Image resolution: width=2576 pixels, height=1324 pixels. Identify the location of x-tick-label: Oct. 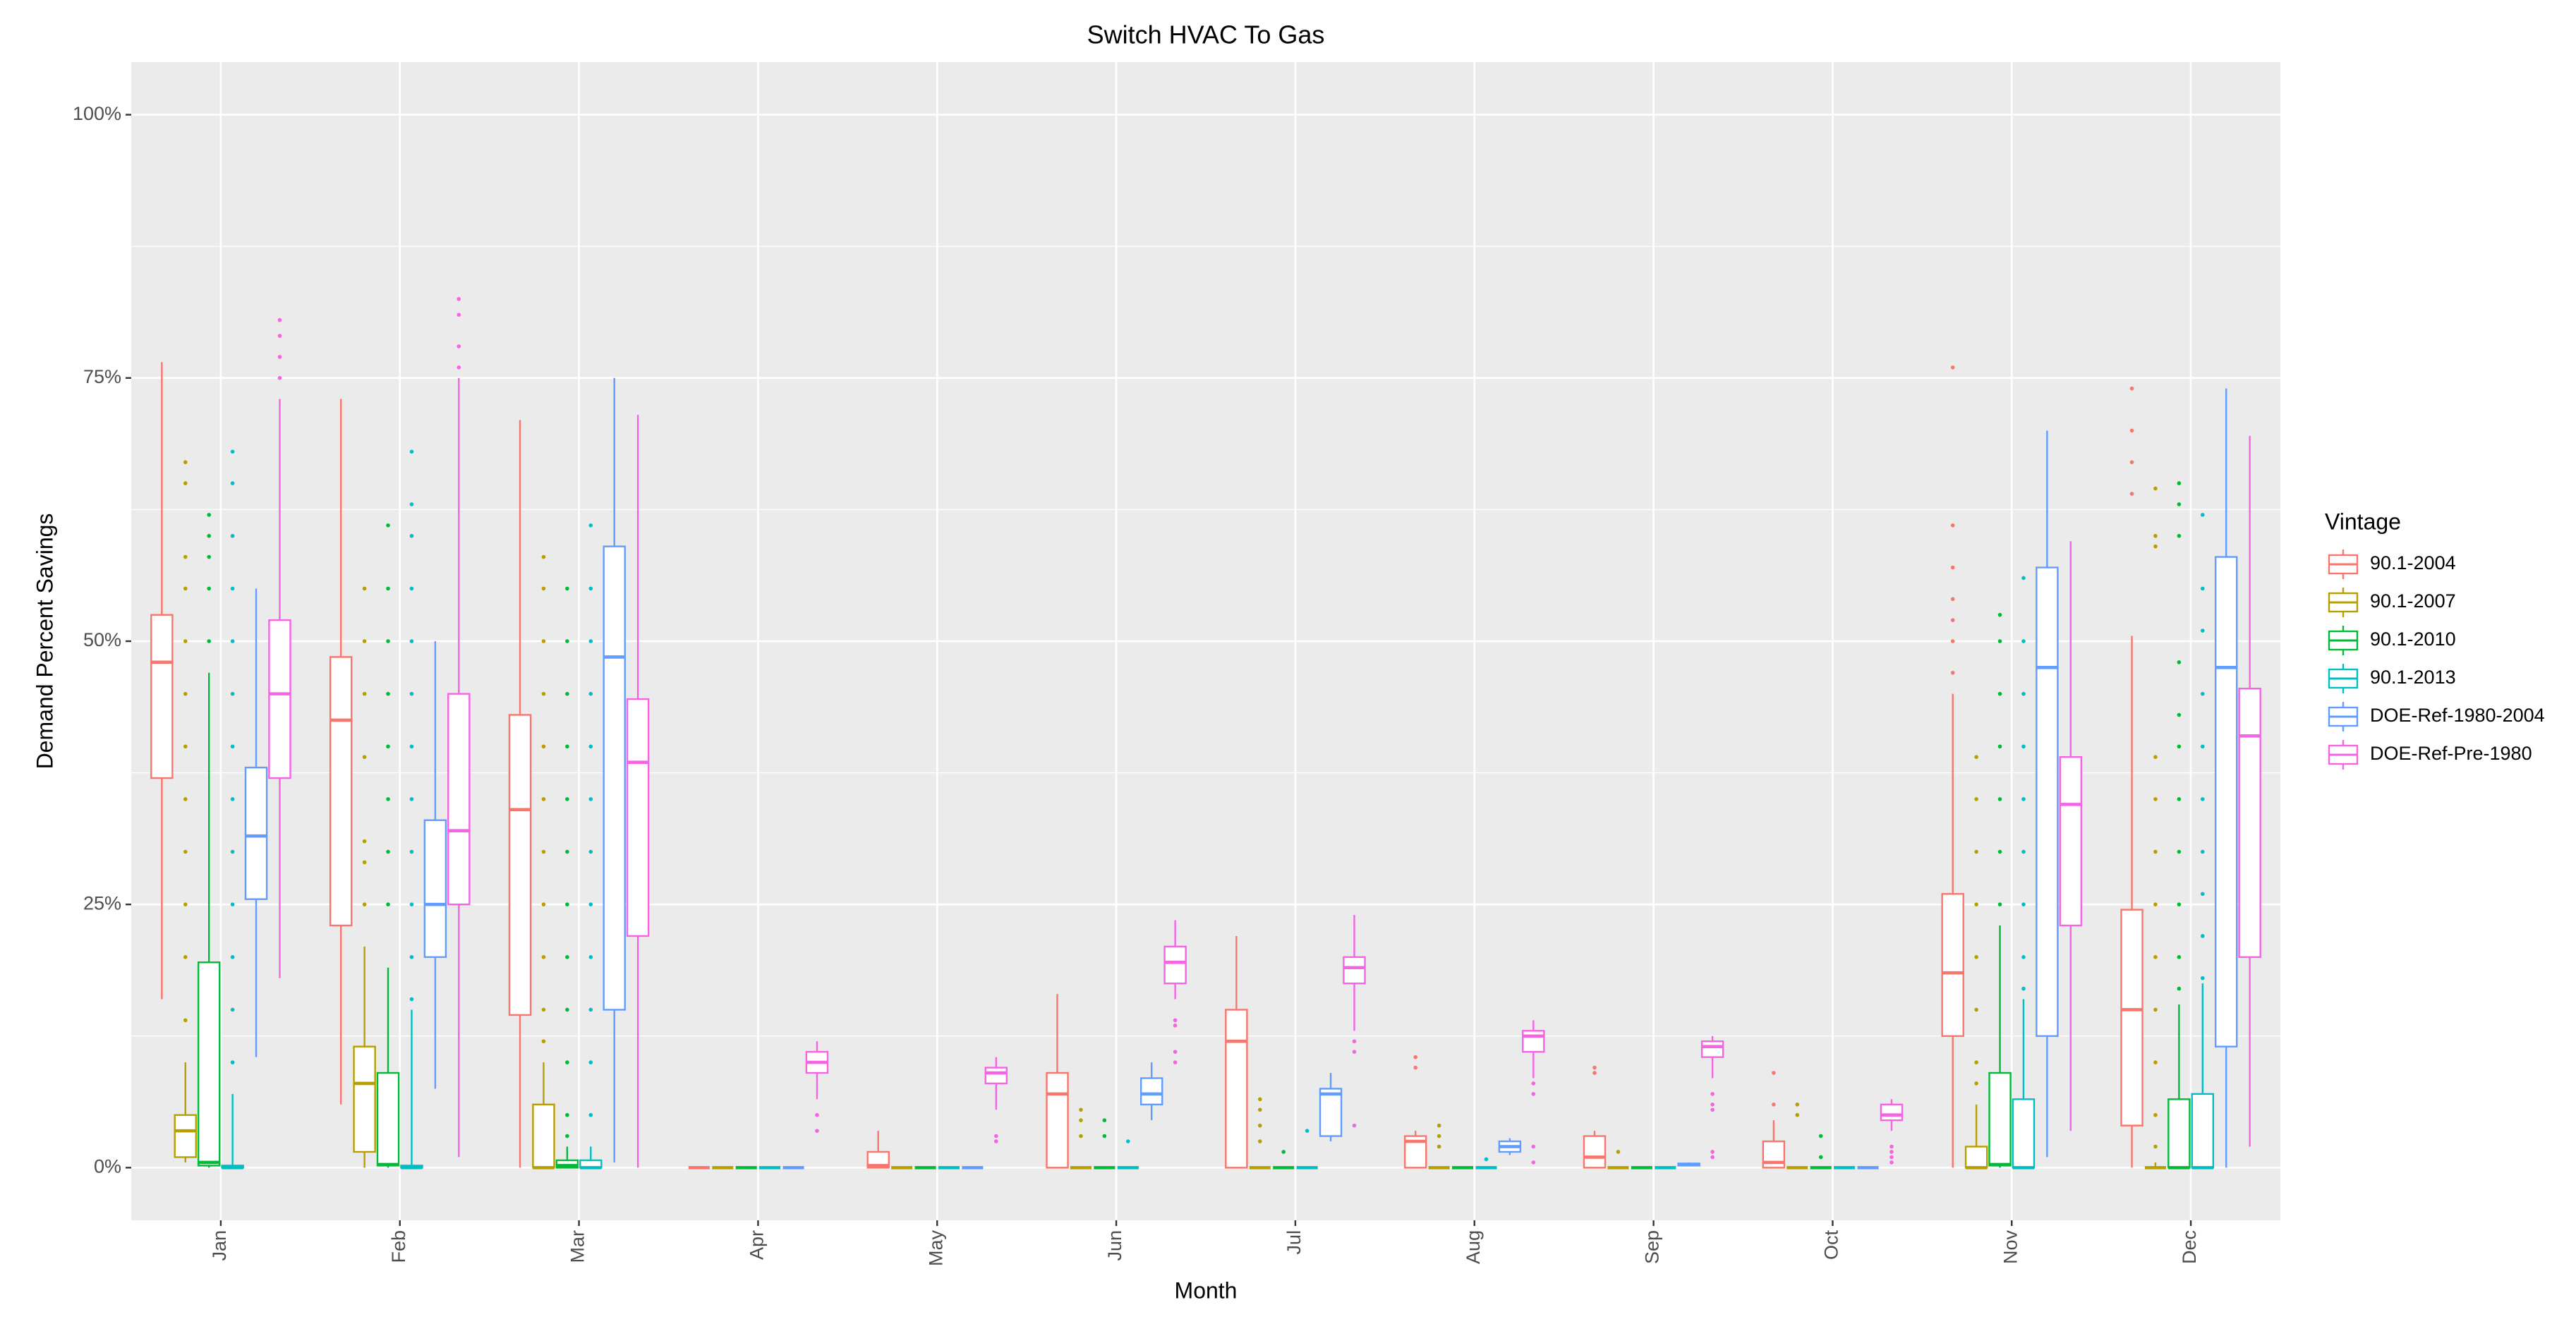
(1832, 1245).